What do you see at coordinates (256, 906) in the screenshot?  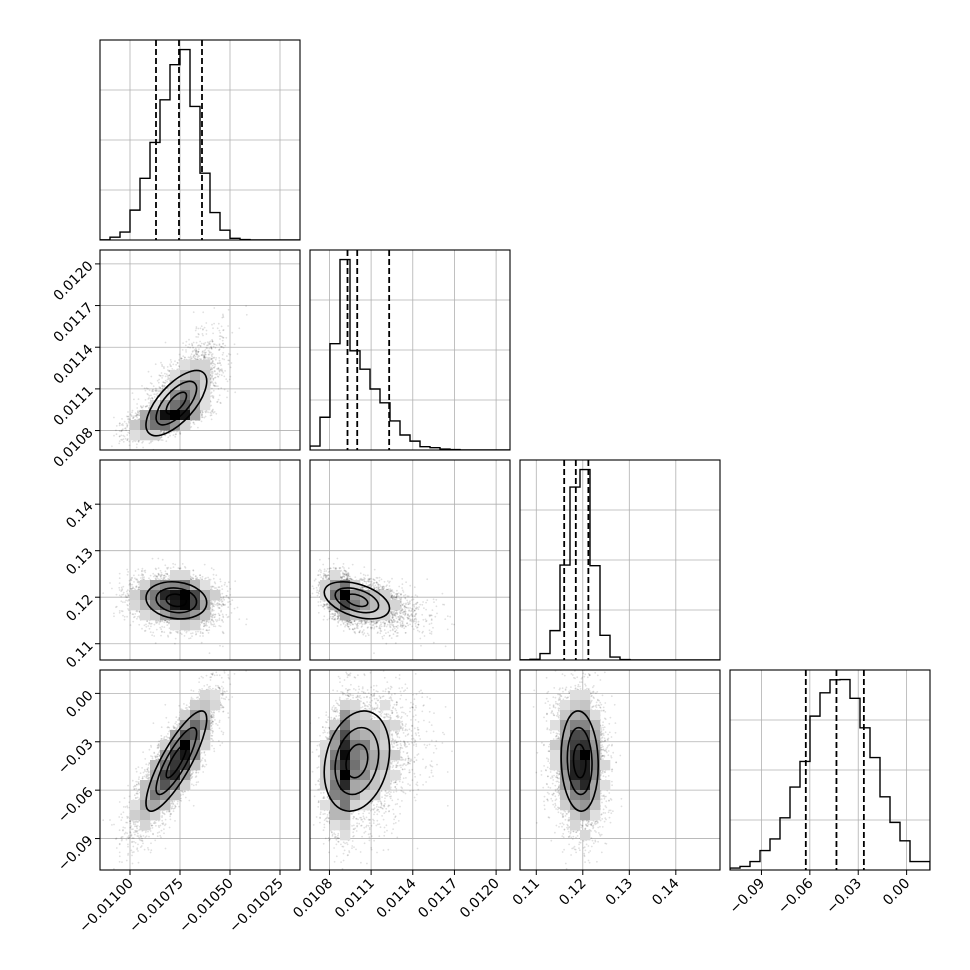 I see `xtick-label-0-3: −0.01025` at bounding box center [256, 906].